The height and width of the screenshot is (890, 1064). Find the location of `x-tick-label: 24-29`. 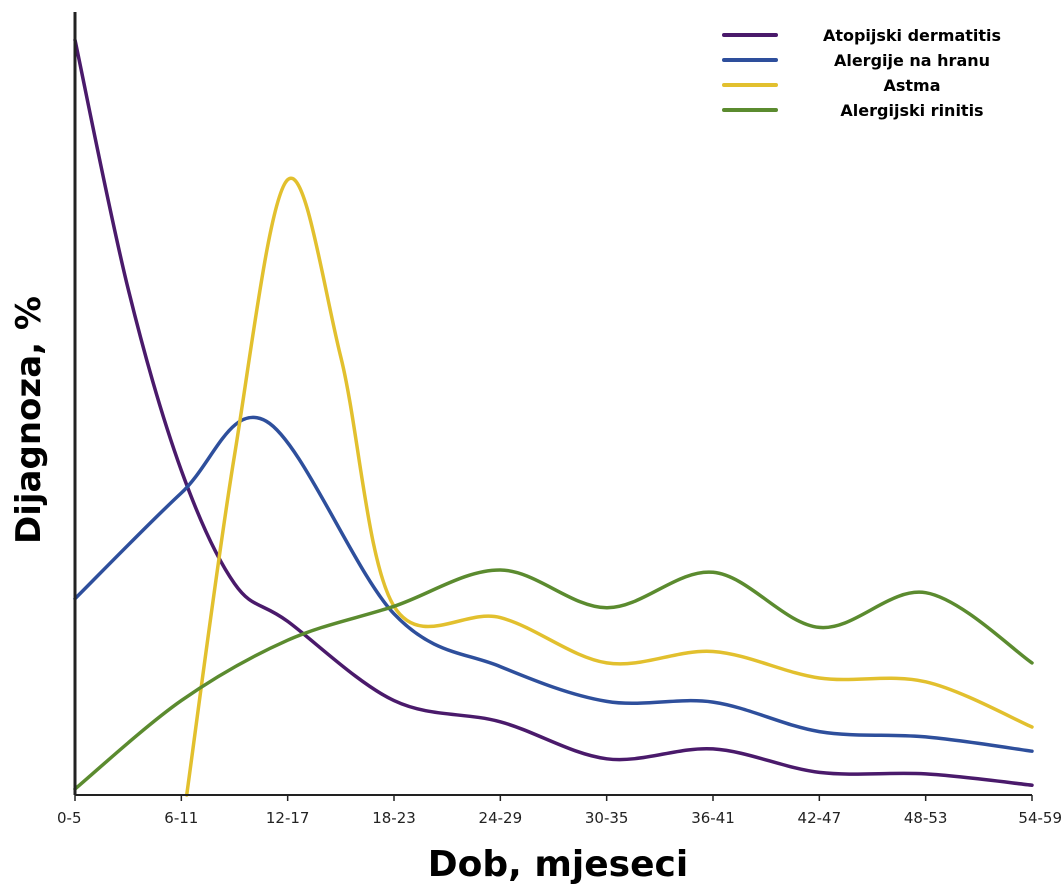

x-tick-label: 24-29 is located at coordinates (501, 818).